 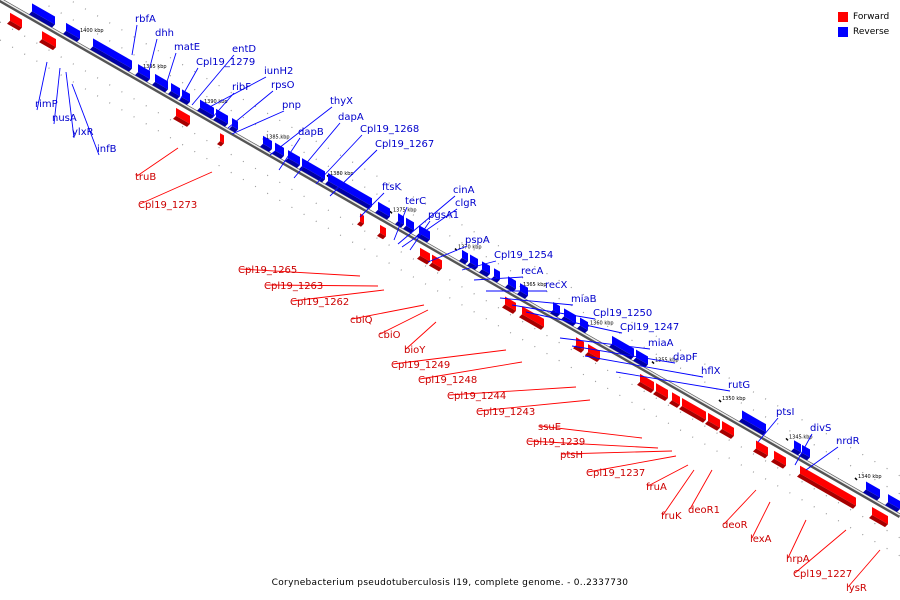 I want to click on forward-gene-label: Cpl19_1248, so click(x=447, y=380).